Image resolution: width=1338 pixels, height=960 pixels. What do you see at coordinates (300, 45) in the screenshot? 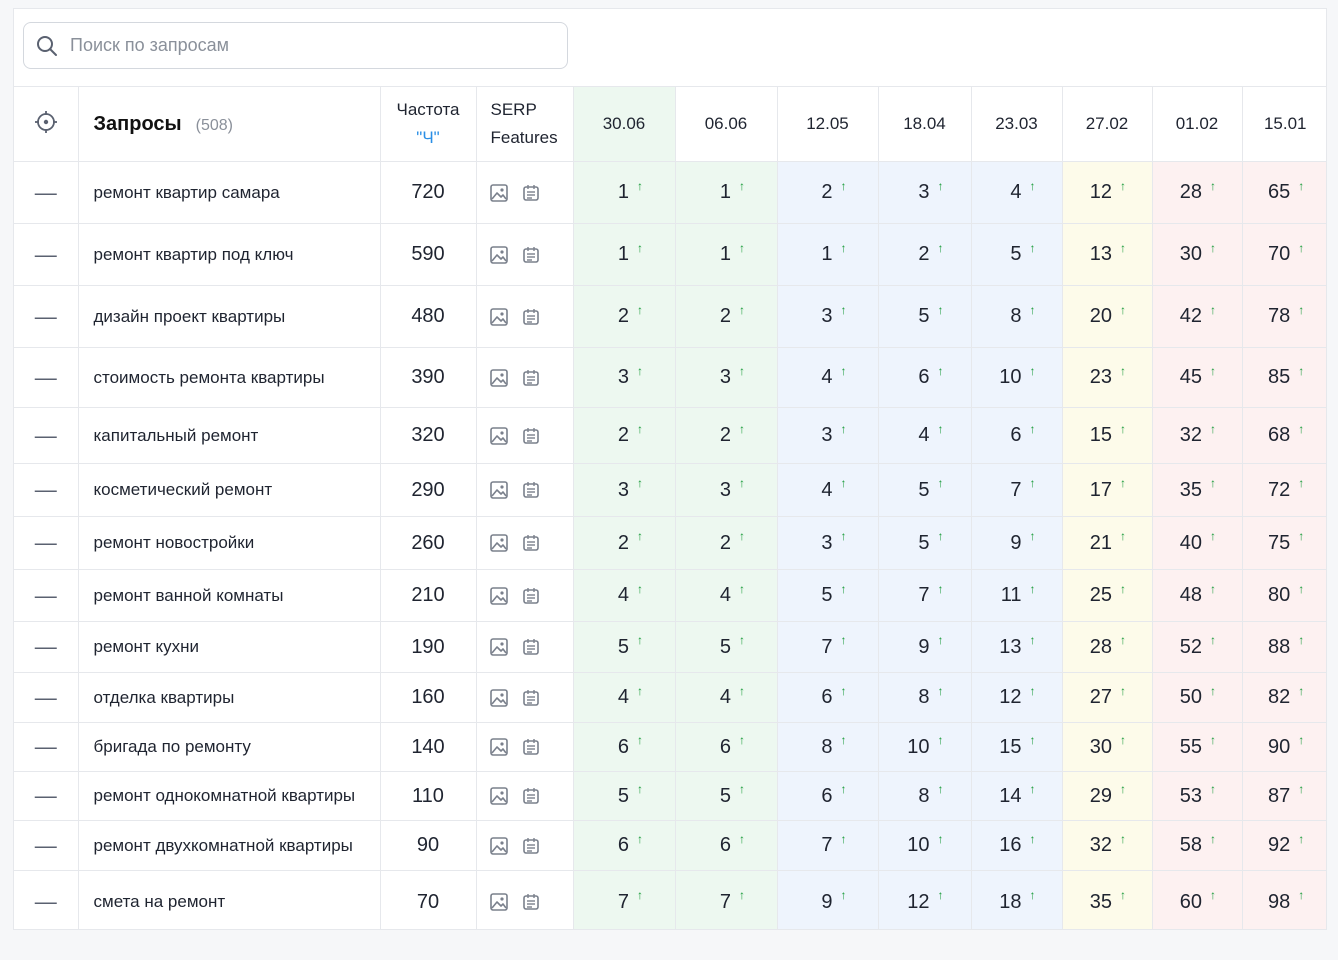
I see `search-input` at bounding box center [300, 45].